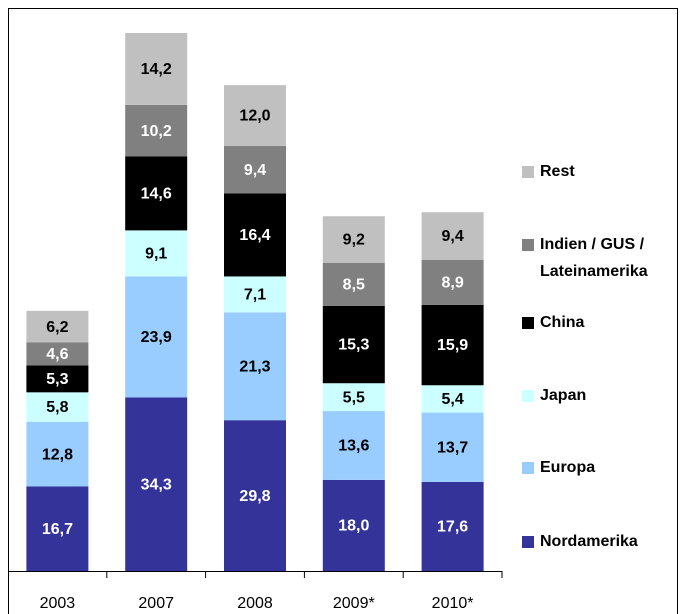  I want to click on legend-item: Japan, so click(601, 398).